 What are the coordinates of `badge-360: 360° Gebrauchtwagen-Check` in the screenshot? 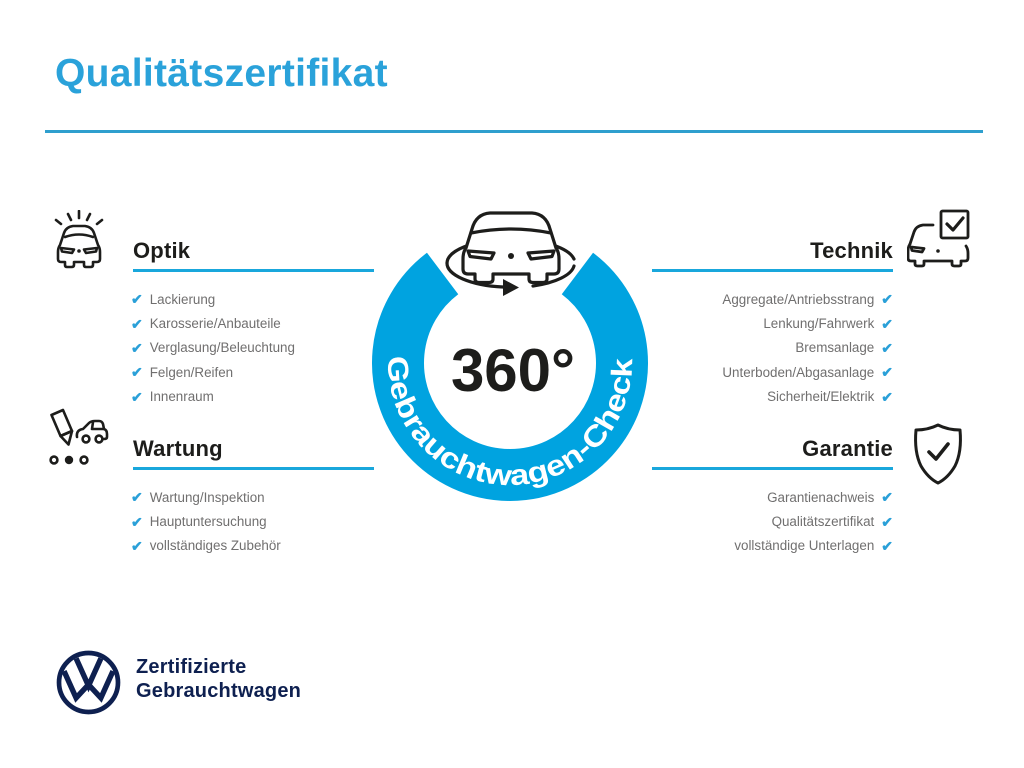 It's located at (510, 356).